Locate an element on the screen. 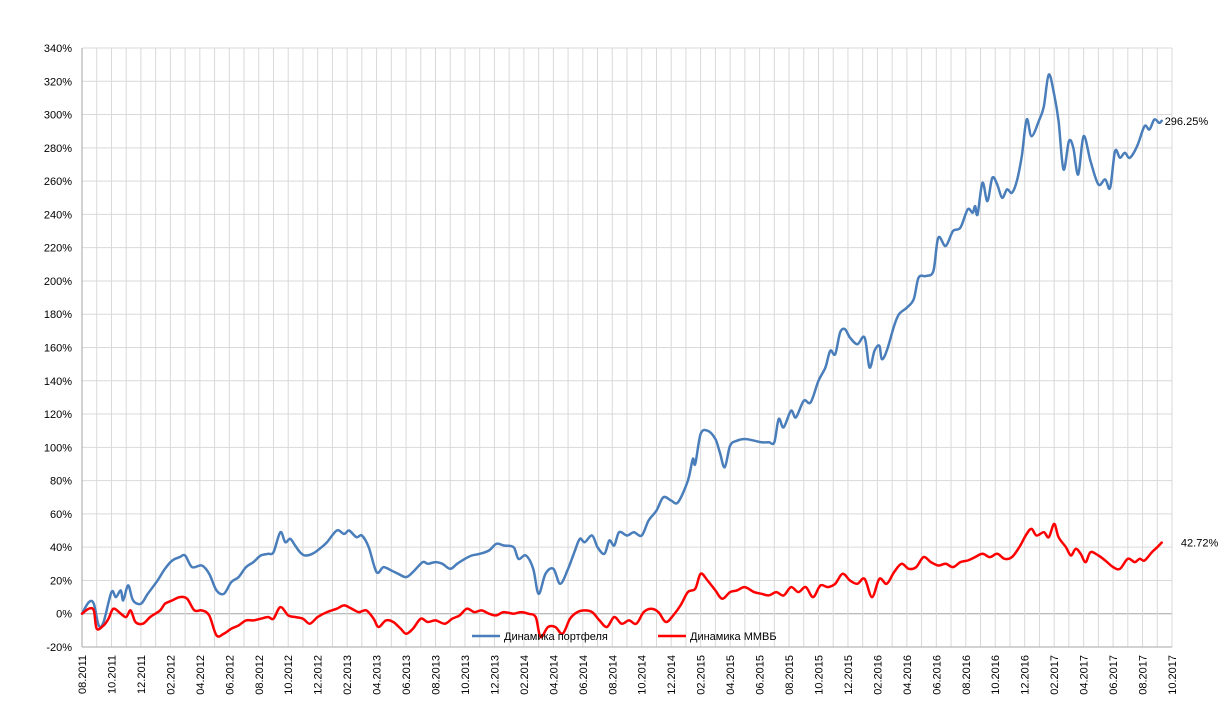  x-tick-label: 10.2016 is located at coordinates (996, 675).